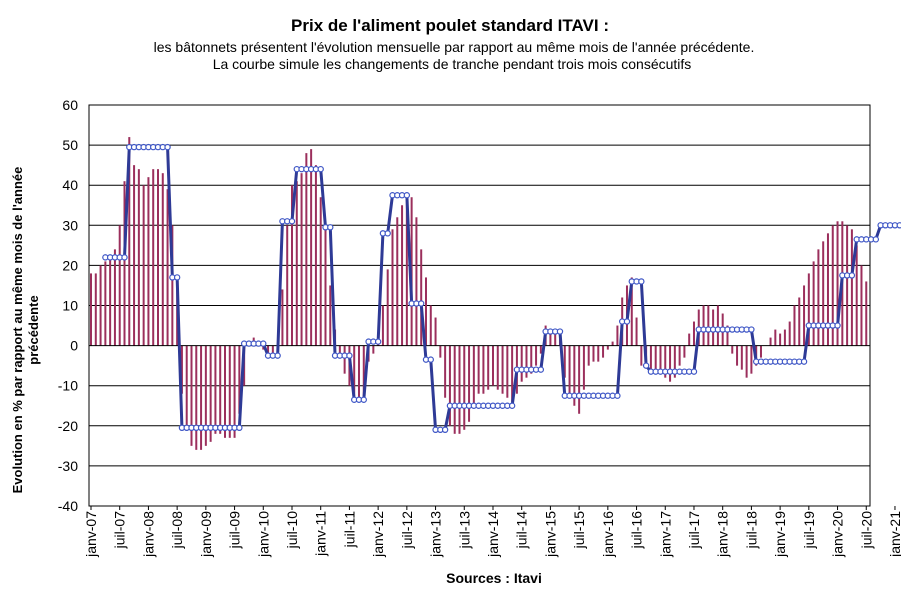  Describe the element at coordinates (866, 530) in the screenshot. I see `x-tick-label: juil-20` at that location.